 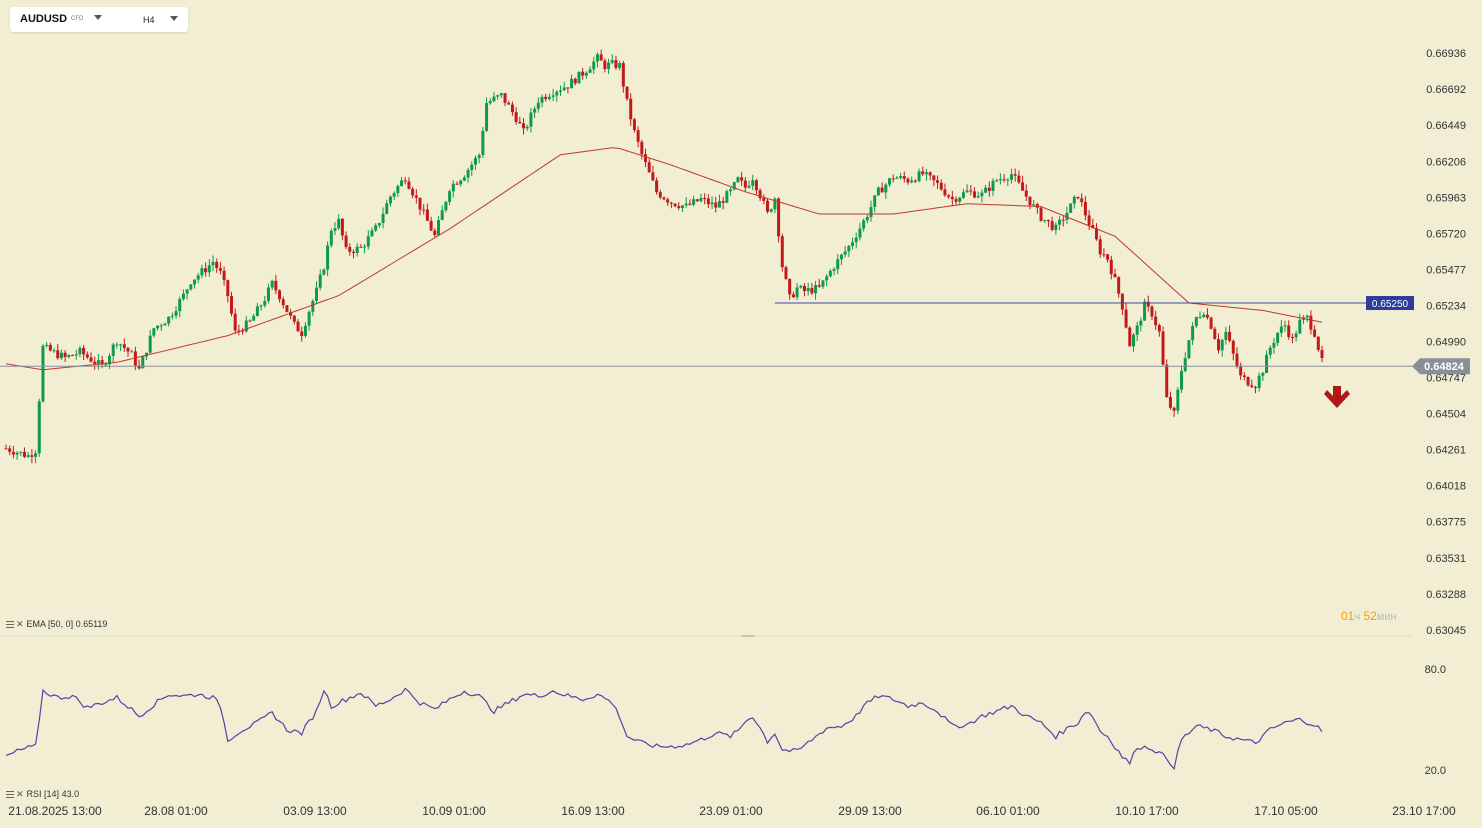 What do you see at coordinates (42, 794) in the screenshot?
I see `rsi-legend: ✕ RSI [14] 43.0` at bounding box center [42, 794].